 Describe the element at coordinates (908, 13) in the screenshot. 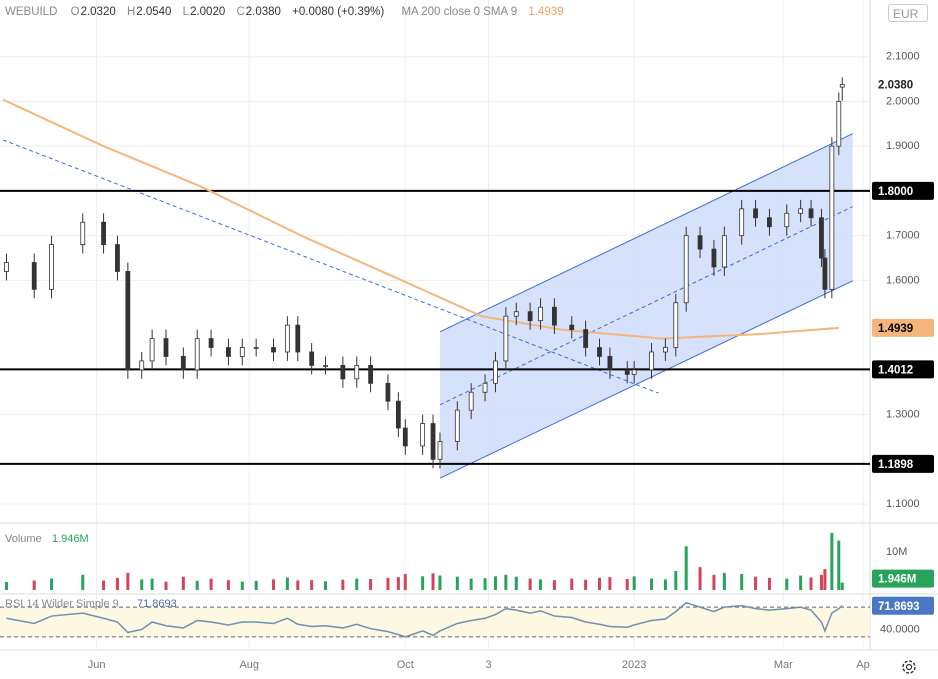

I see `currency-select: EUR` at that location.